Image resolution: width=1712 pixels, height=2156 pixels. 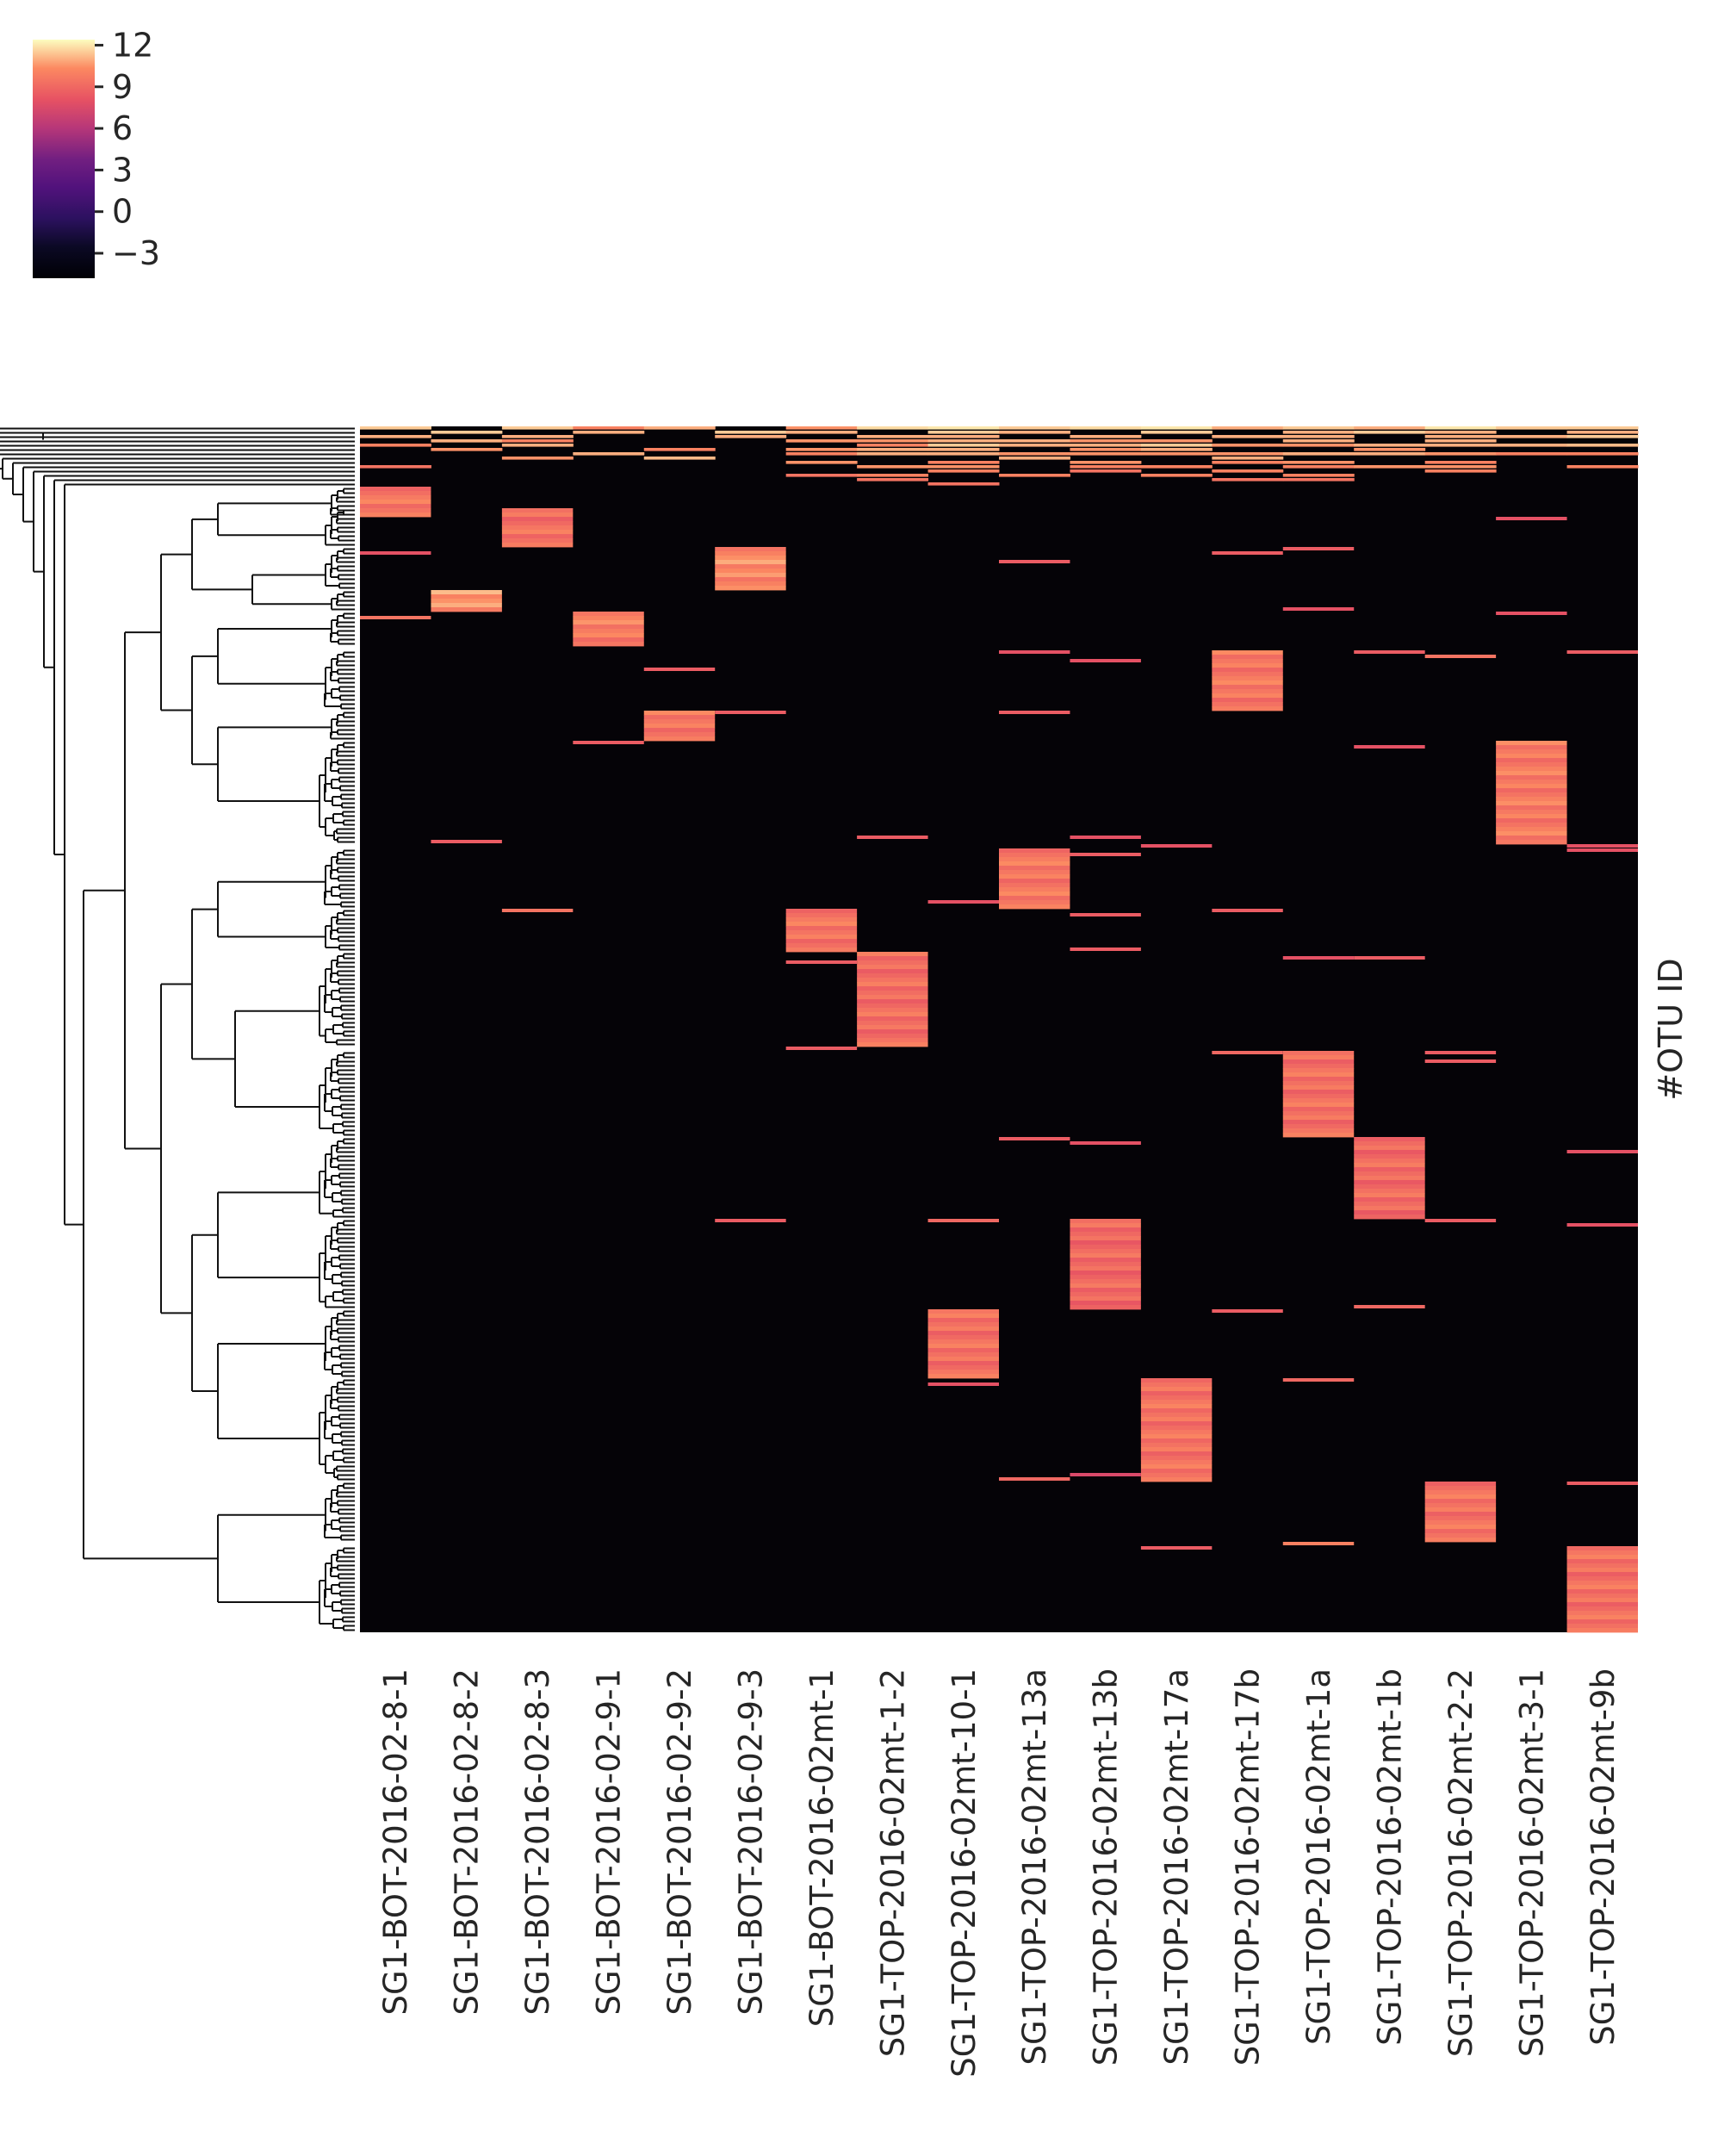 I want to click on column-label: SG1-TOP-2016-02mt-1b, so click(x=1389, y=1857).